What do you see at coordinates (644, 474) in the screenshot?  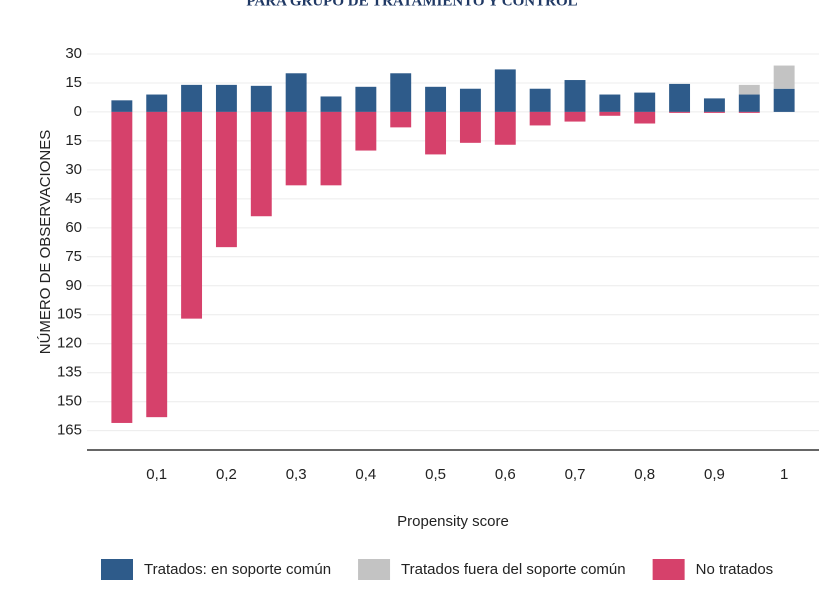 I see `x-tick-label: 0,8` at bounding box center [644, 474].